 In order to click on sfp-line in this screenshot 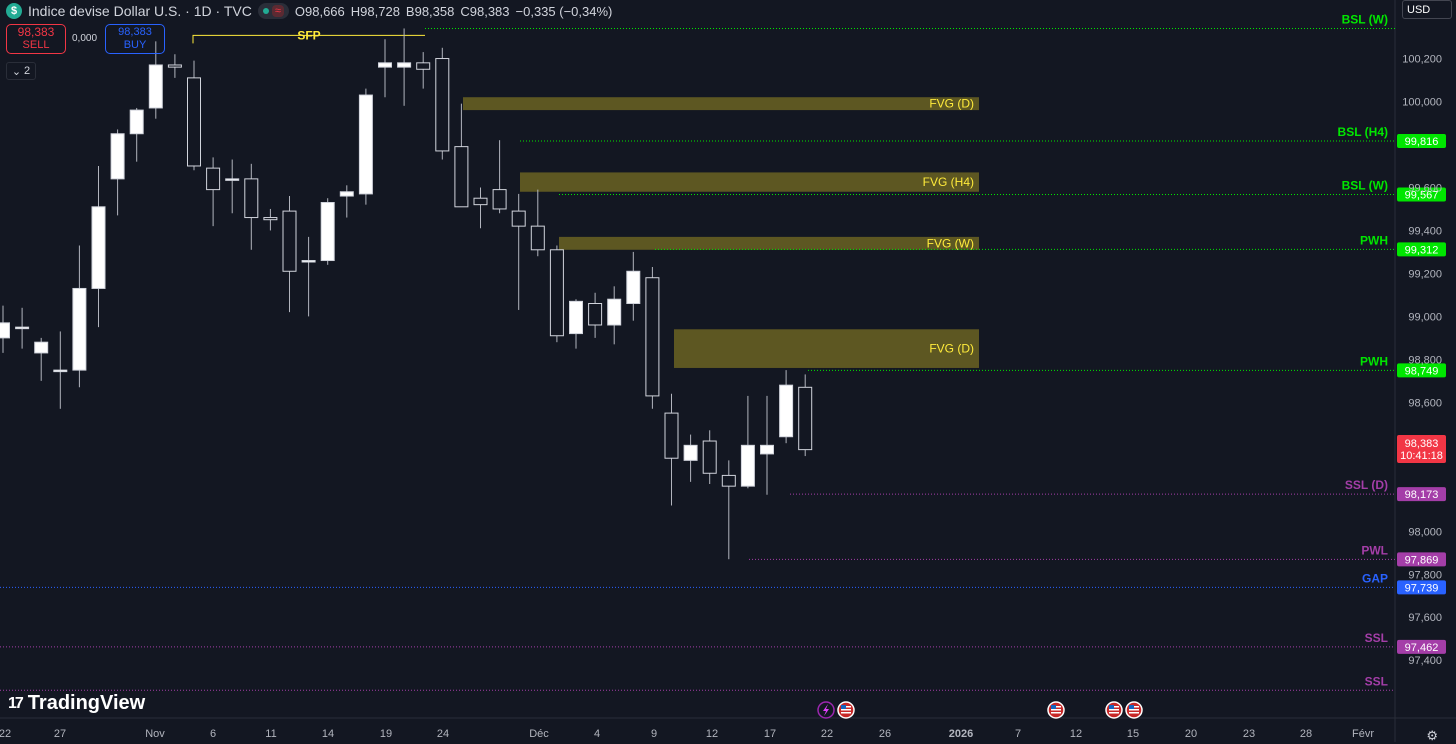, I will do `click(308, 39)`.